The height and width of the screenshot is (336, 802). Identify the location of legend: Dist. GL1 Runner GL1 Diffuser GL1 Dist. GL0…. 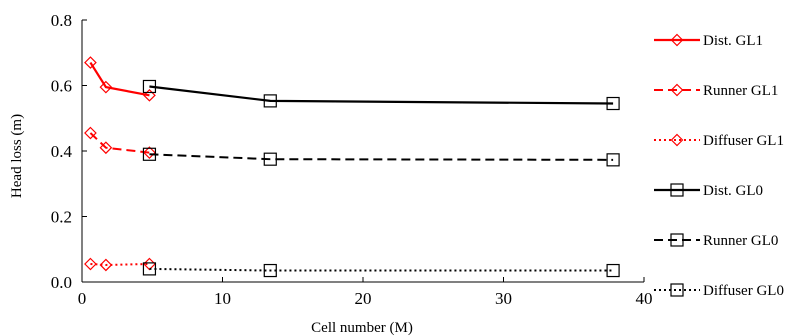
(719, 166).